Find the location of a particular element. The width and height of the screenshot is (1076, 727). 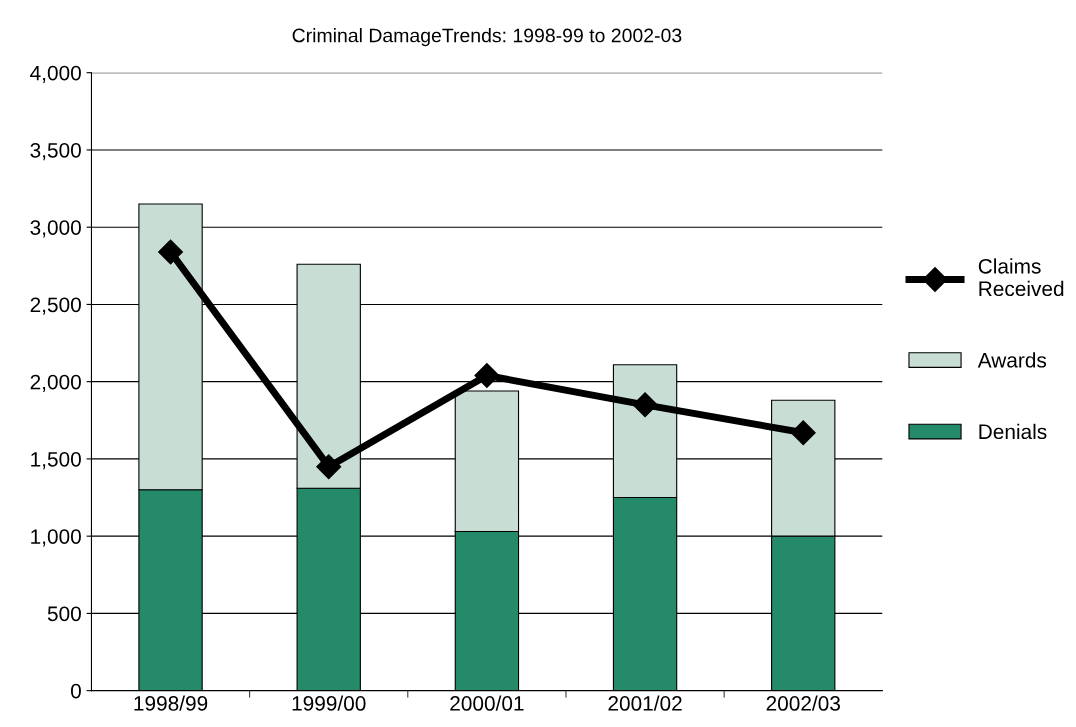

y-tick-label: 2,500 is located at coordinates (55, 306).